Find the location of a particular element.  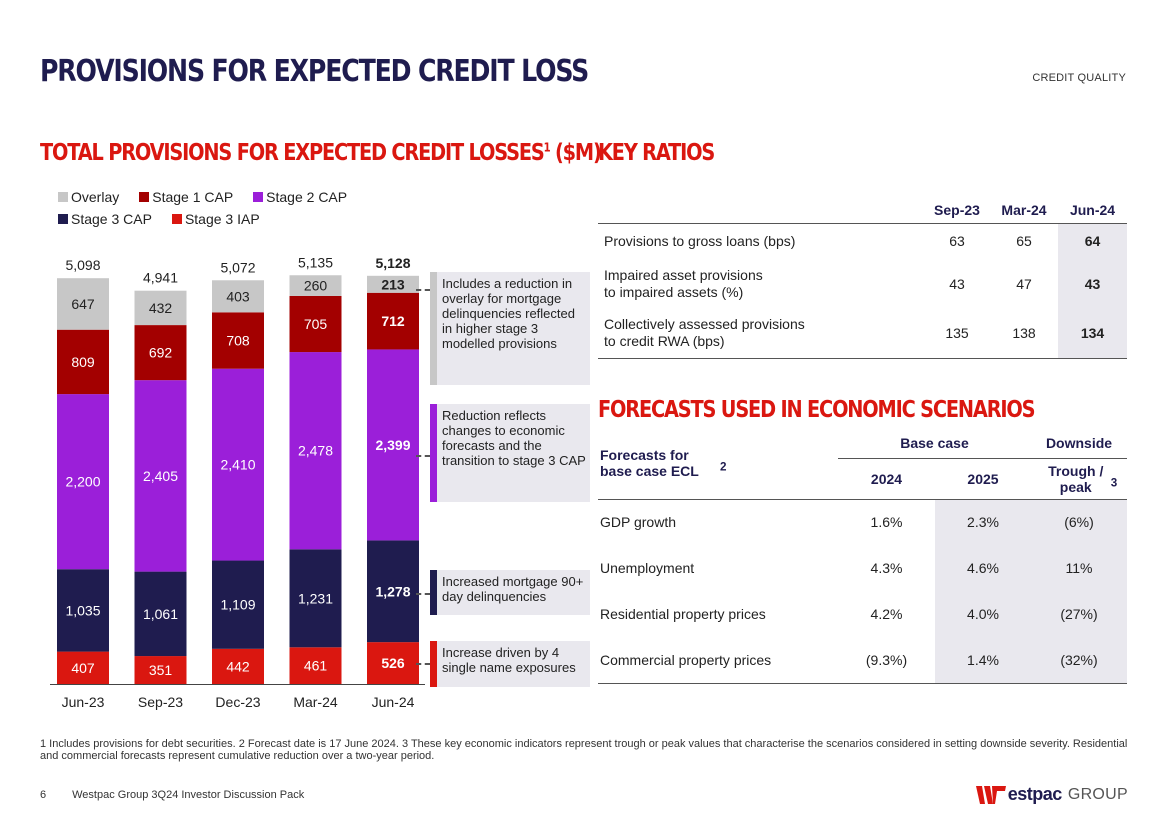

key-ratios-col-header: Sep-23 is located at coordinates (957, 210).